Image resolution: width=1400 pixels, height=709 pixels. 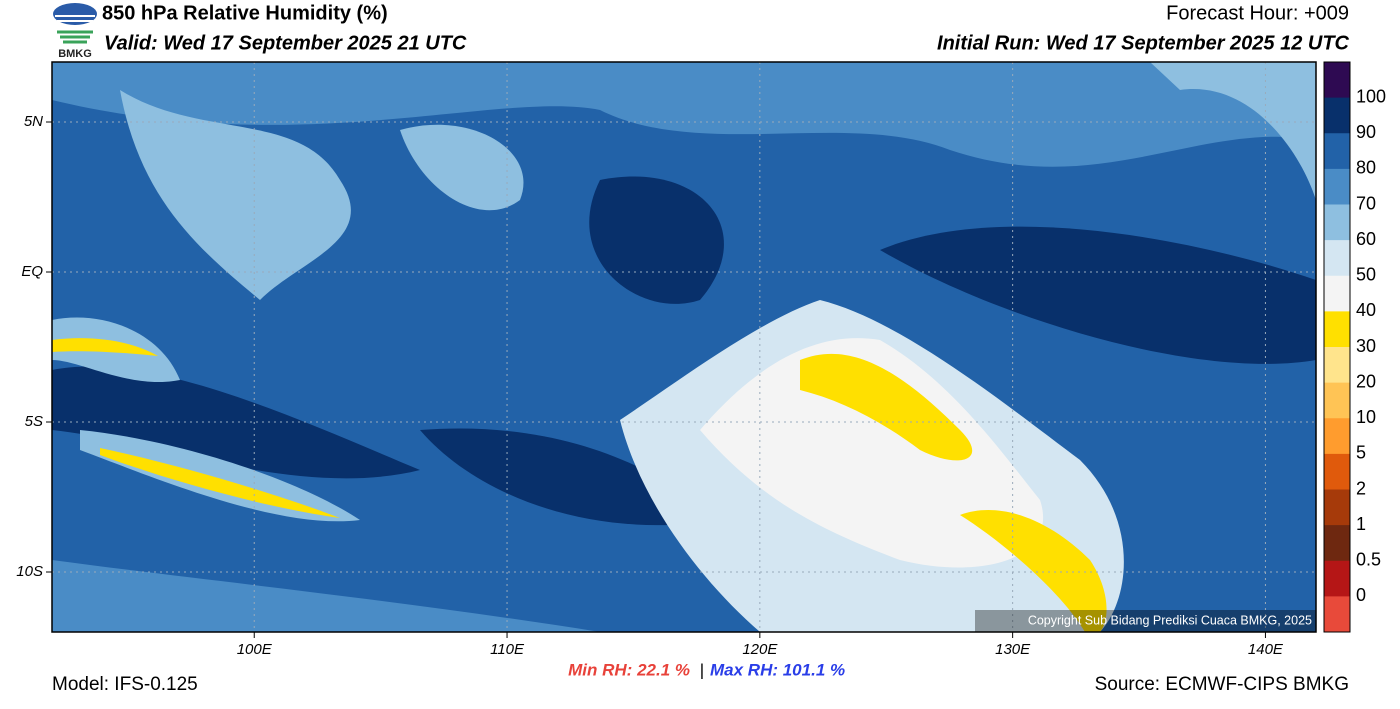 What do you see at coordinates (1366, 275) in the screenshot?
I see `colorbar-label: 50` at bounding box center [1366, 275].